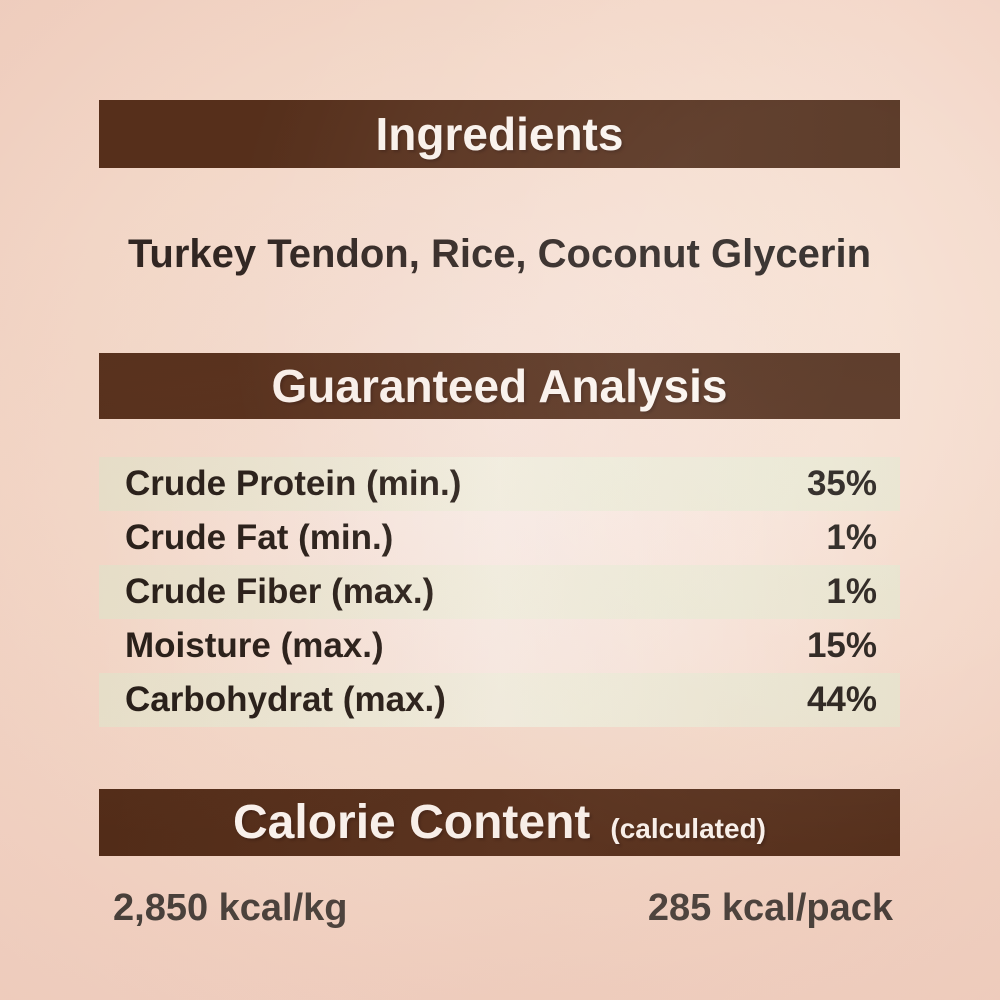 The height and width of the screenshot is (1000, 1000). I want to click on table-row-crude-fat: Crude Fat (min.) 1%, so click(499, 538).